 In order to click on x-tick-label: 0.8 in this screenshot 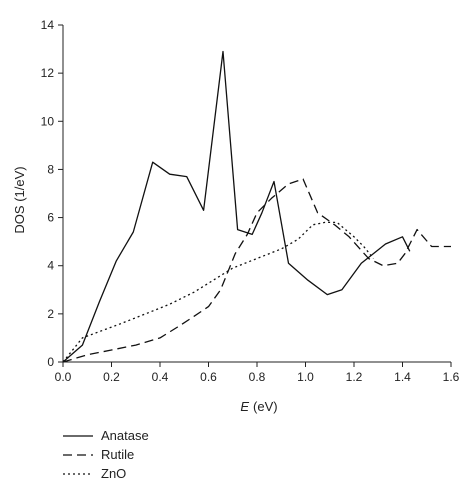, I will do `click(257, 377)`.